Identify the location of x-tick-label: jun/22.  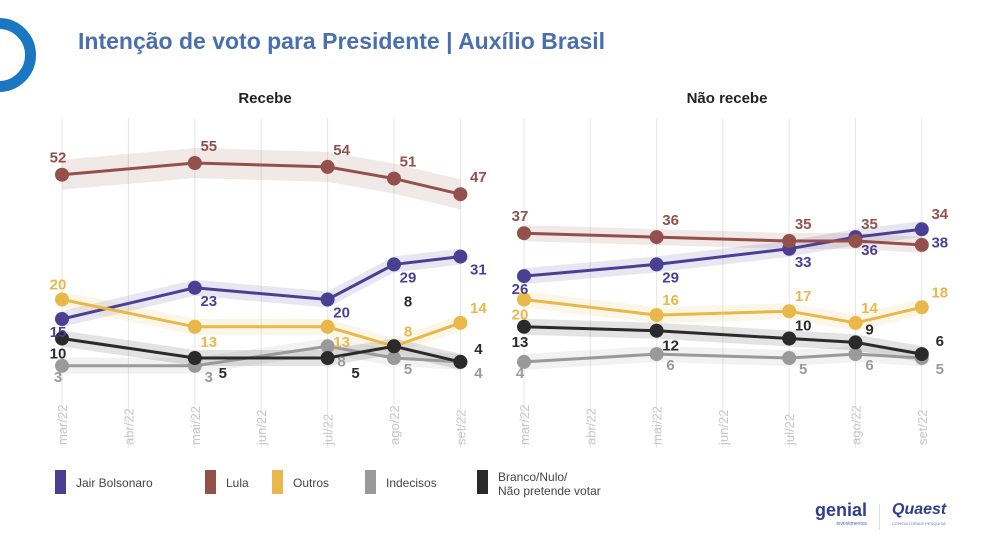
(723, 428).